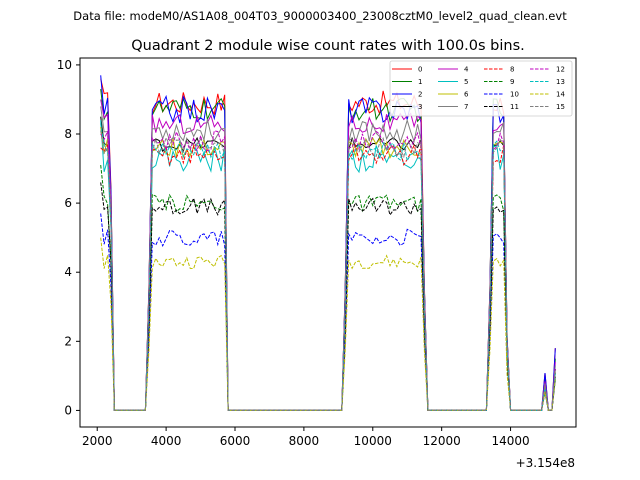  What do you see at coordinates (68, 203) in the screenshot?
I see `y-tick-label: 6` at bounding box center [68, 203].